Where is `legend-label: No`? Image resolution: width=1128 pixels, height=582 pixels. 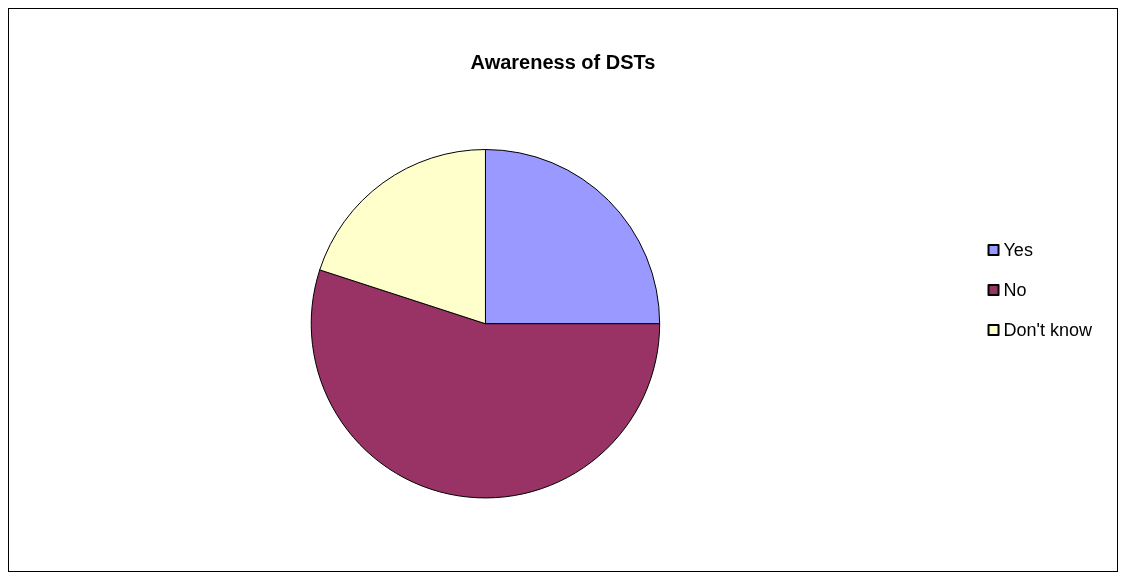
legend-label: No is located at coordinates (1015, 290).